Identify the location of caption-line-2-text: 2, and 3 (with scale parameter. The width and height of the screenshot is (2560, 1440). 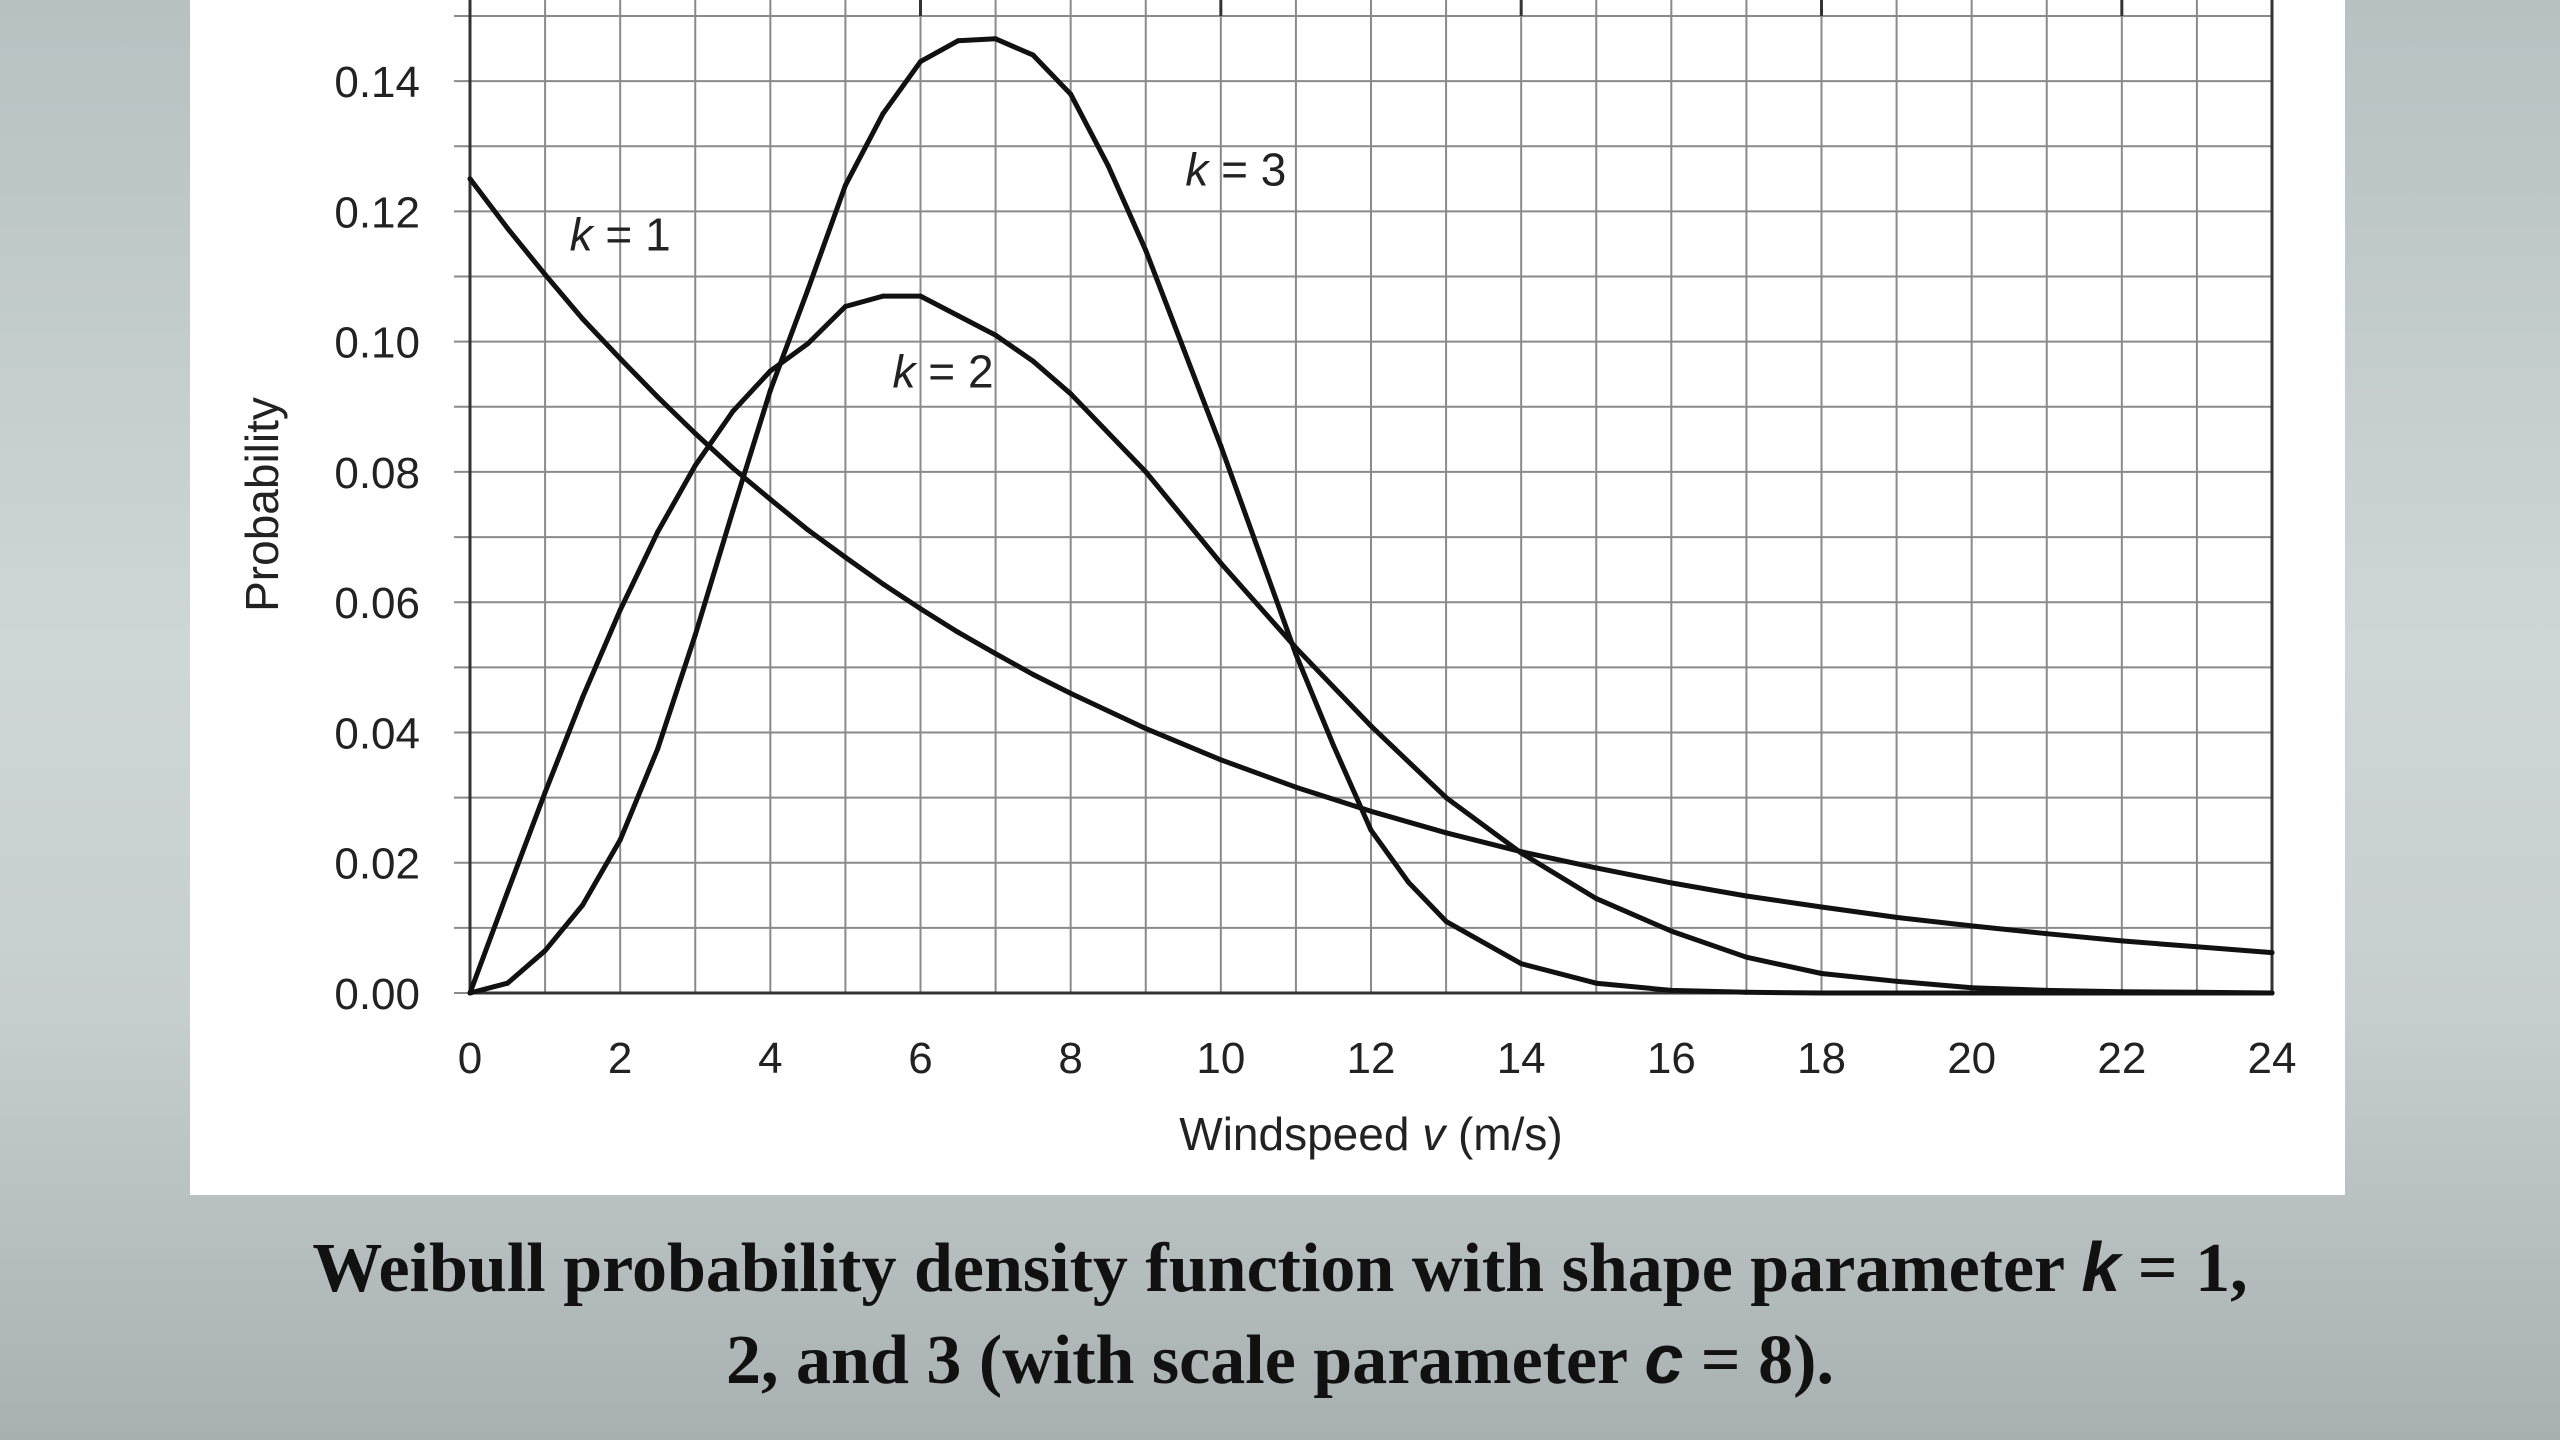
(1185, 1360).